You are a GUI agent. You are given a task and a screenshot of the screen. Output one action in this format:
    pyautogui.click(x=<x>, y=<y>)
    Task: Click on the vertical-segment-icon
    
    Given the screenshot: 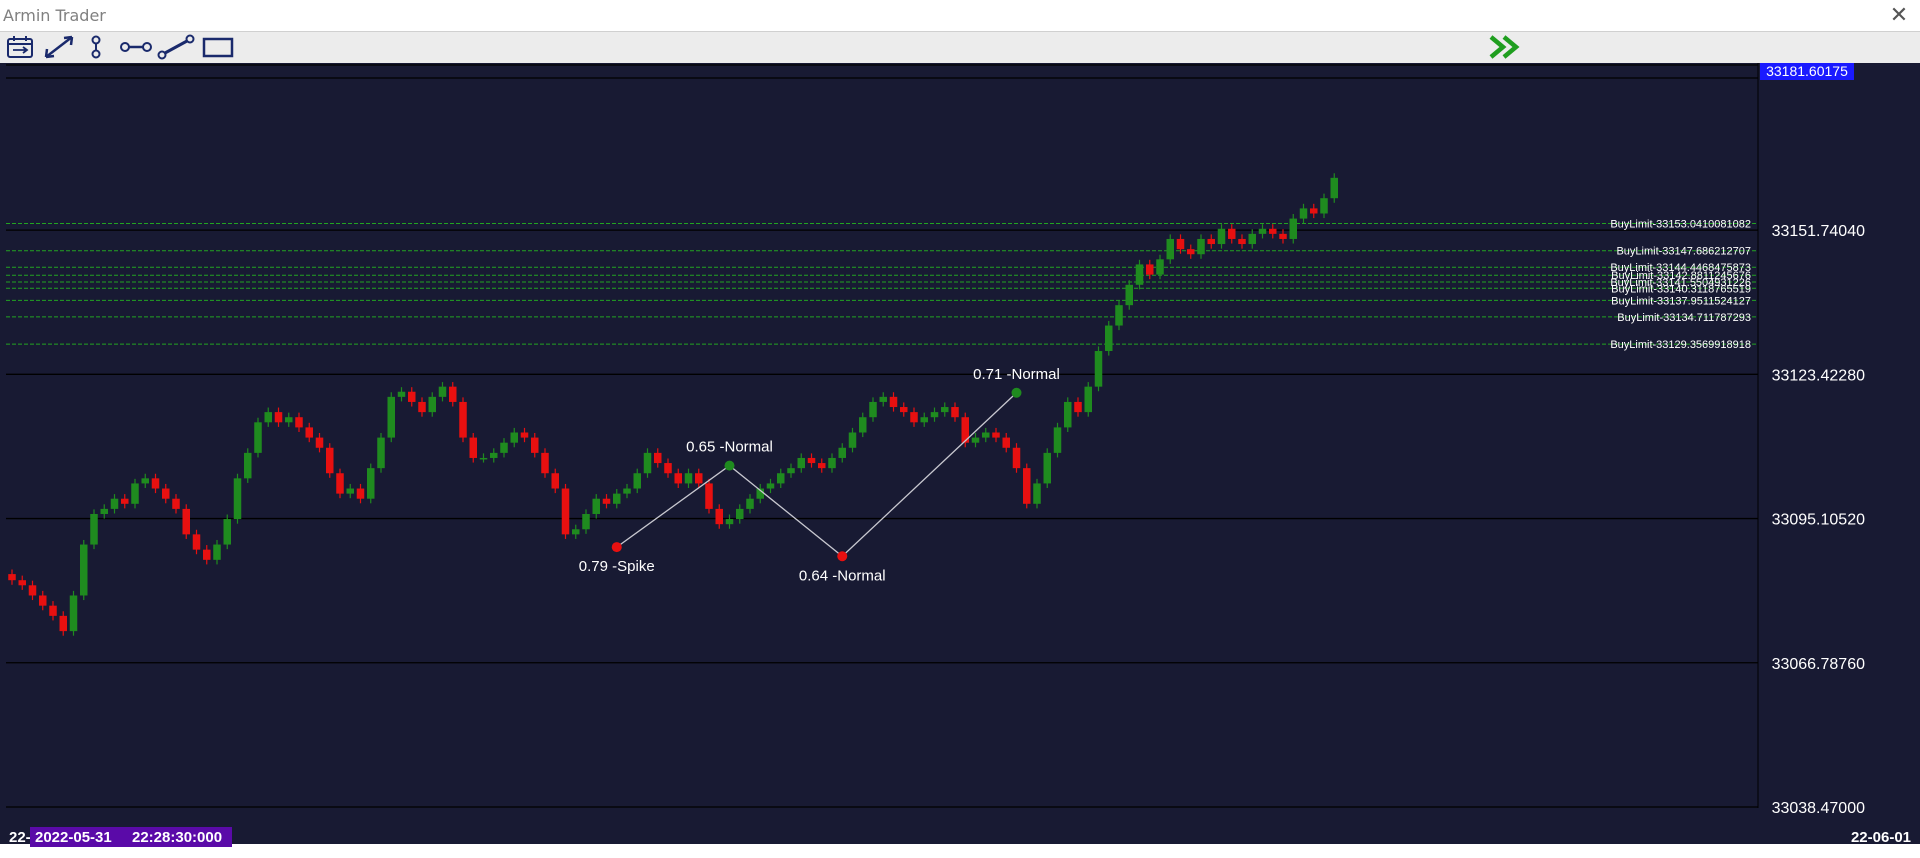 What is the action you would take?
    pyautogui.click(x=96, y=47)
    